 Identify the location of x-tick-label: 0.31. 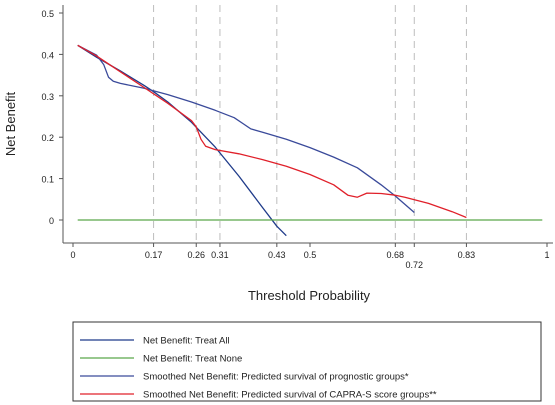
(220, 255).